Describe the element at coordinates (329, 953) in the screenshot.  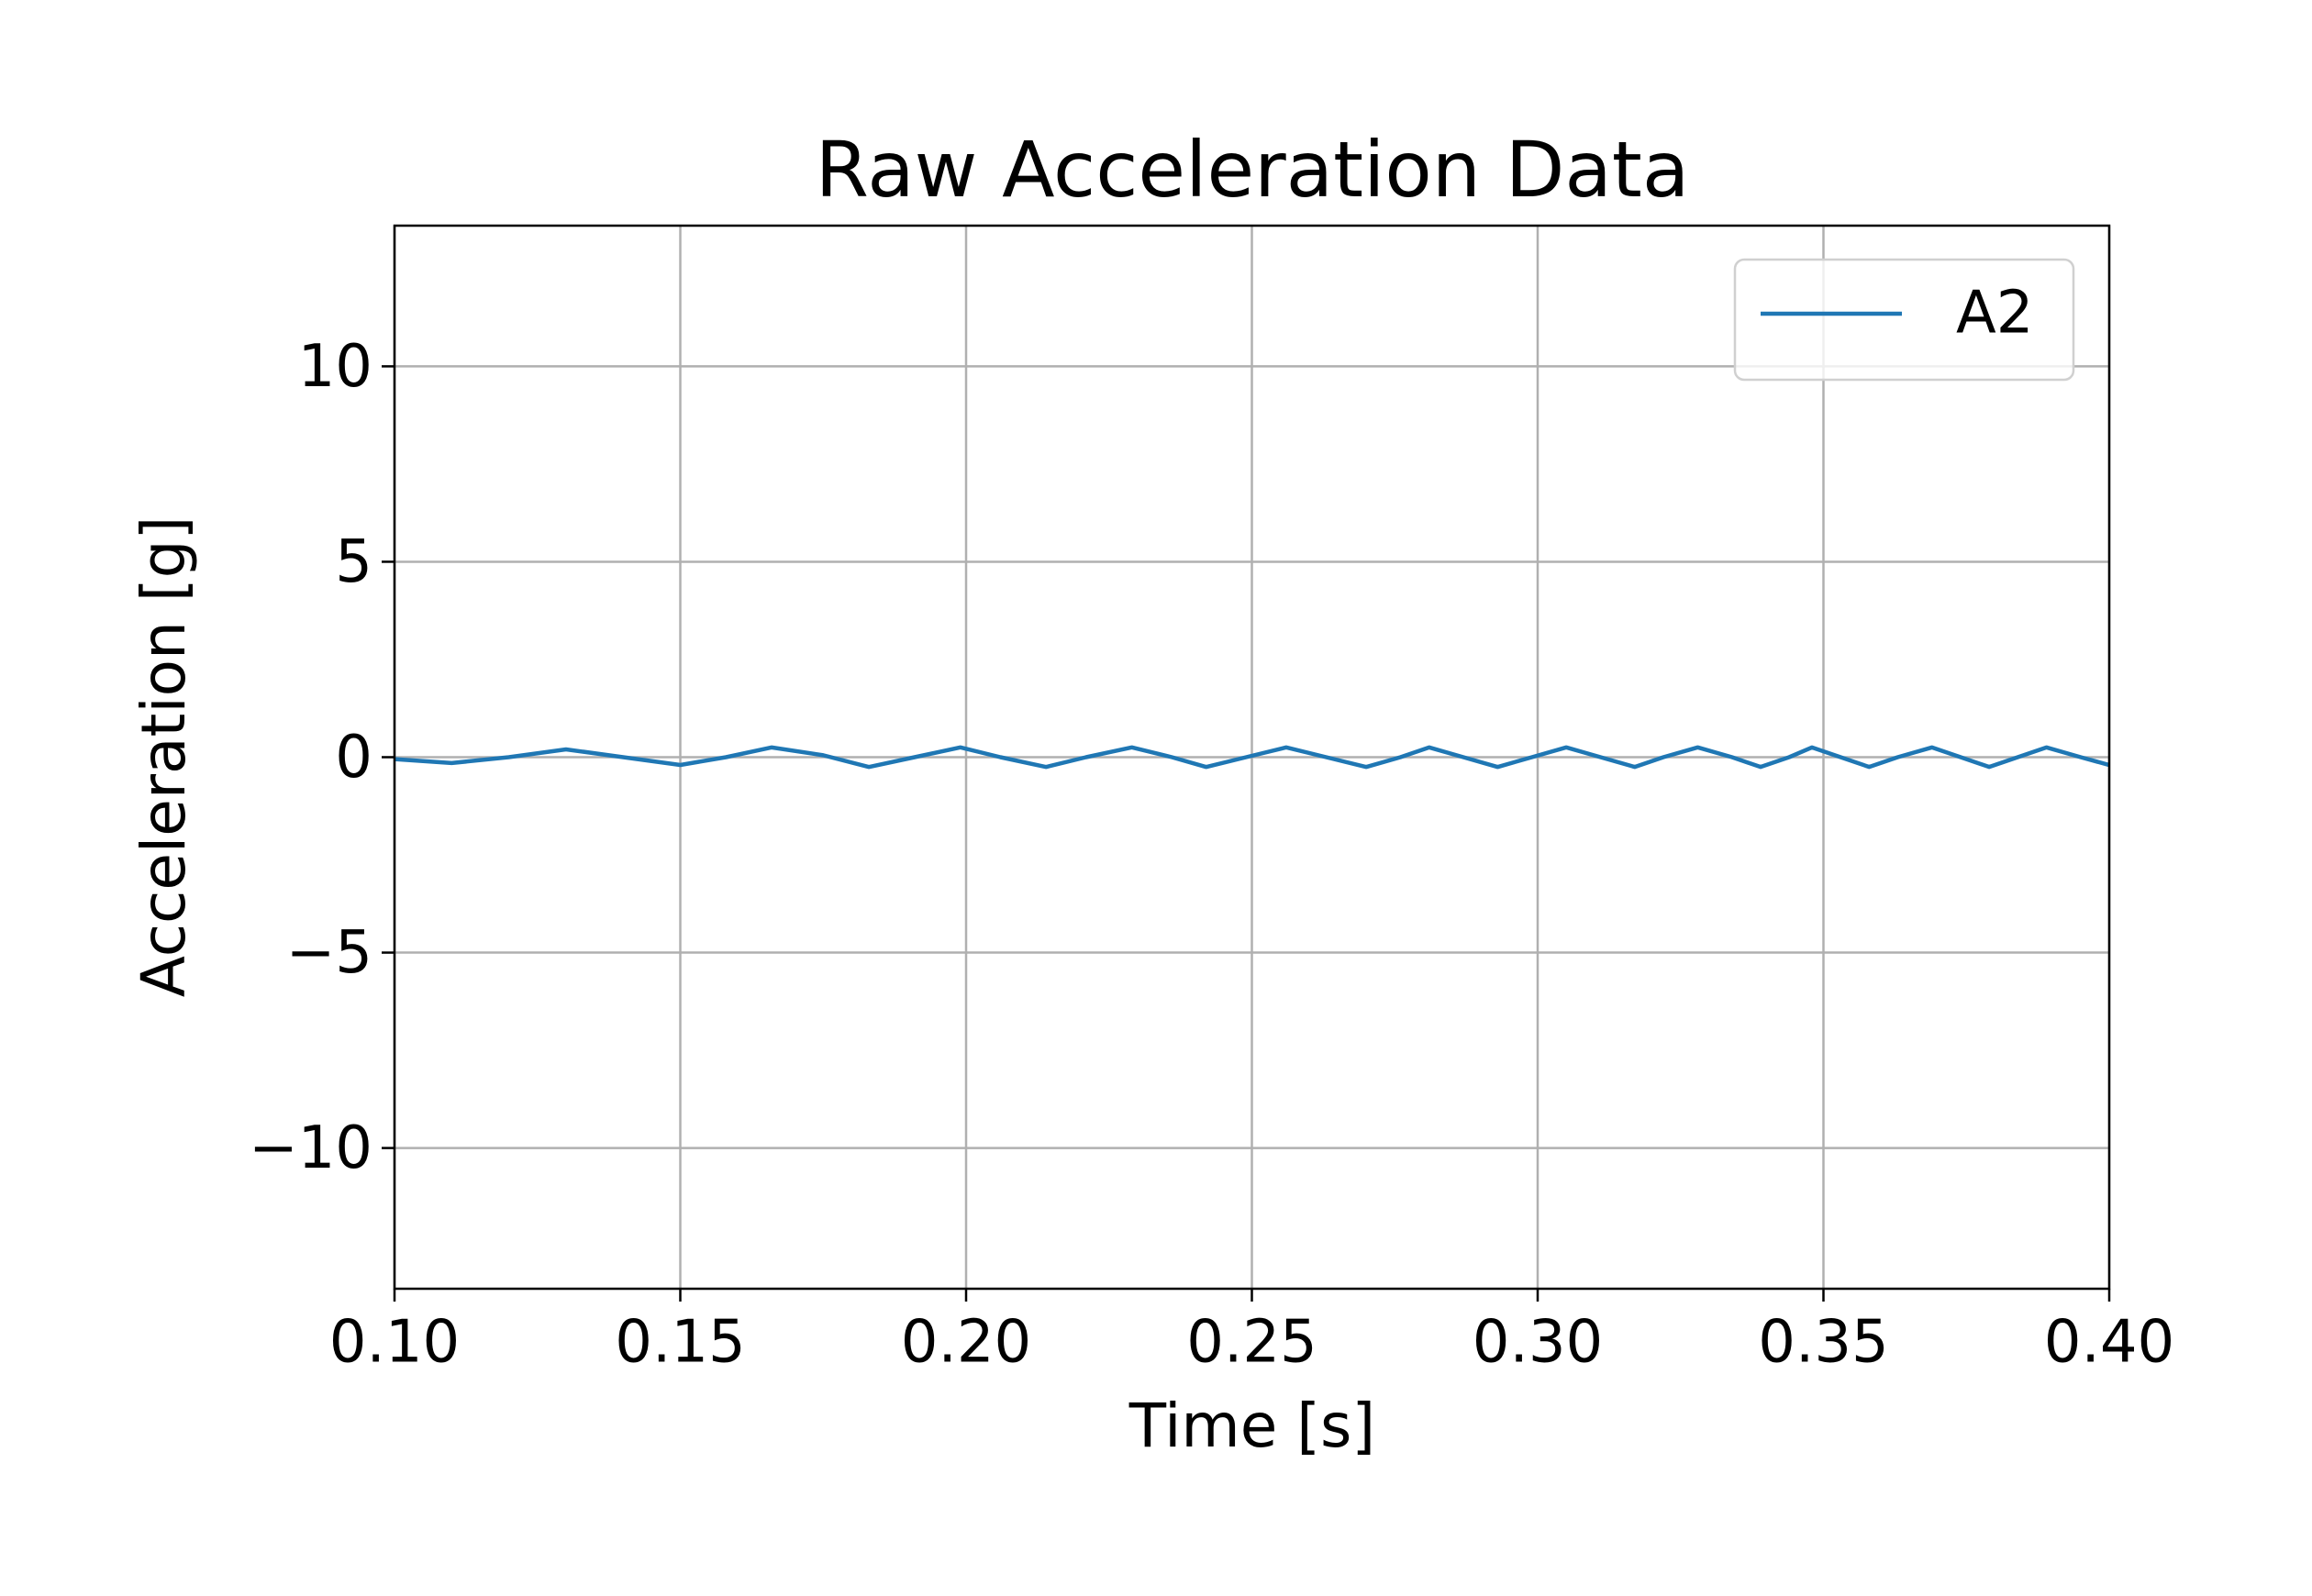
I see `y-tick-label: −5` at that location.